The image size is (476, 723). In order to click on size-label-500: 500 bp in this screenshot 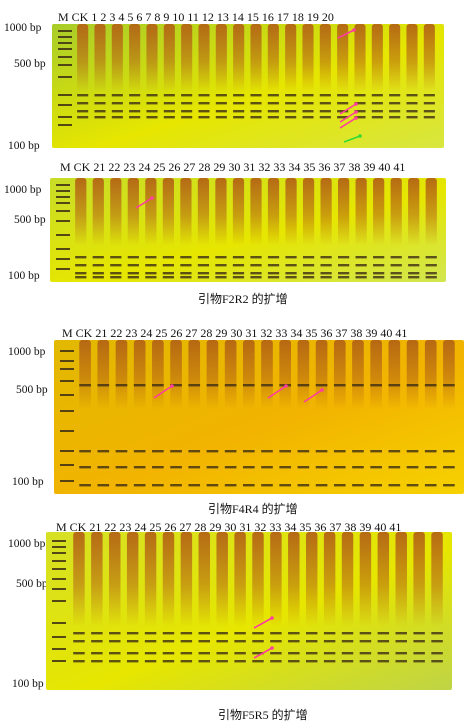, I will do `click(32, 584)`.